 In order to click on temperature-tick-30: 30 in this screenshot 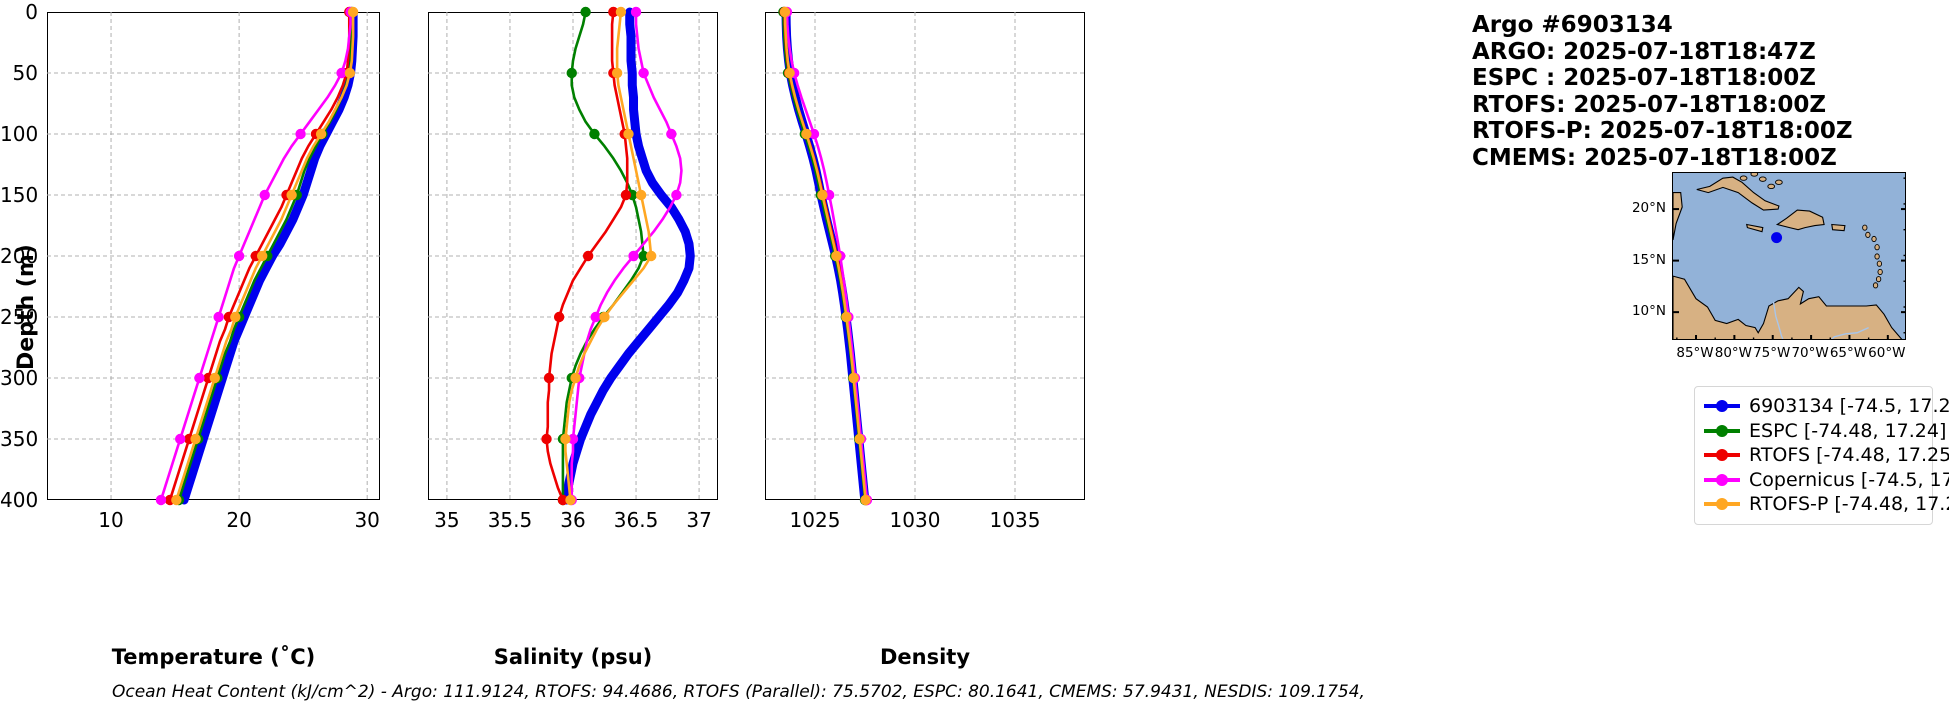, I will do `click(367, 520)`.